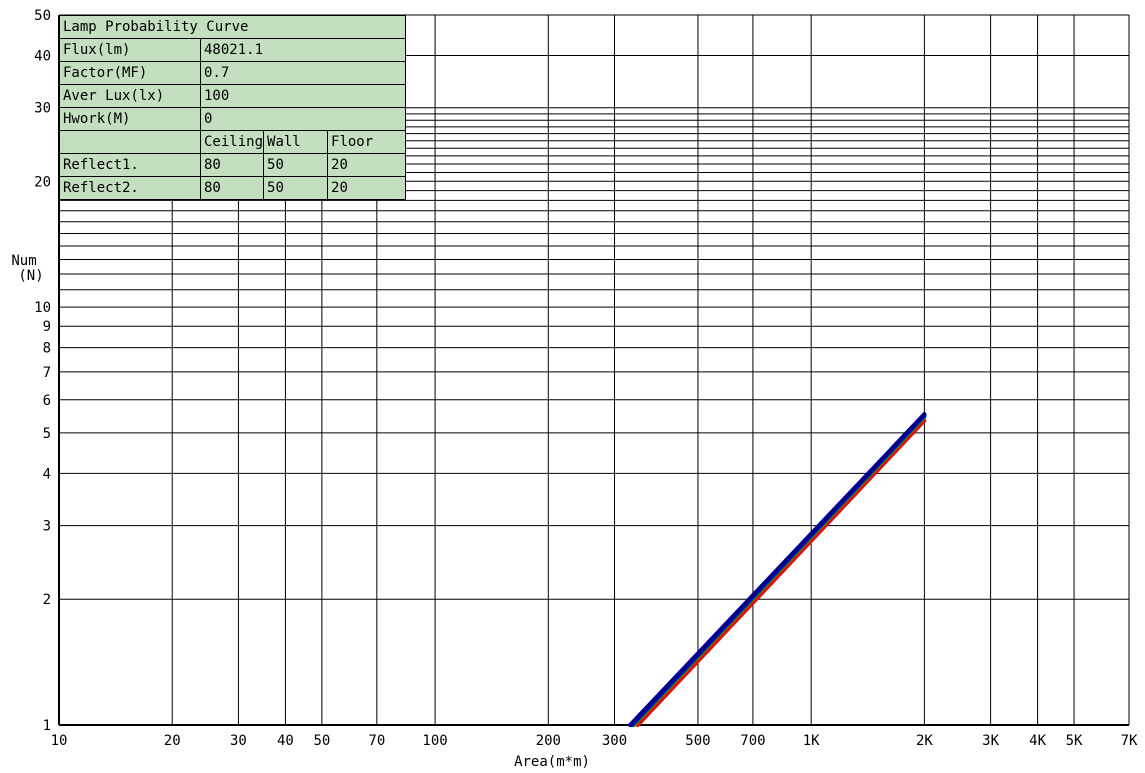  Describe the element at coordinates (303, 96) in the screenshot. I see `info-value: 100` at that location.